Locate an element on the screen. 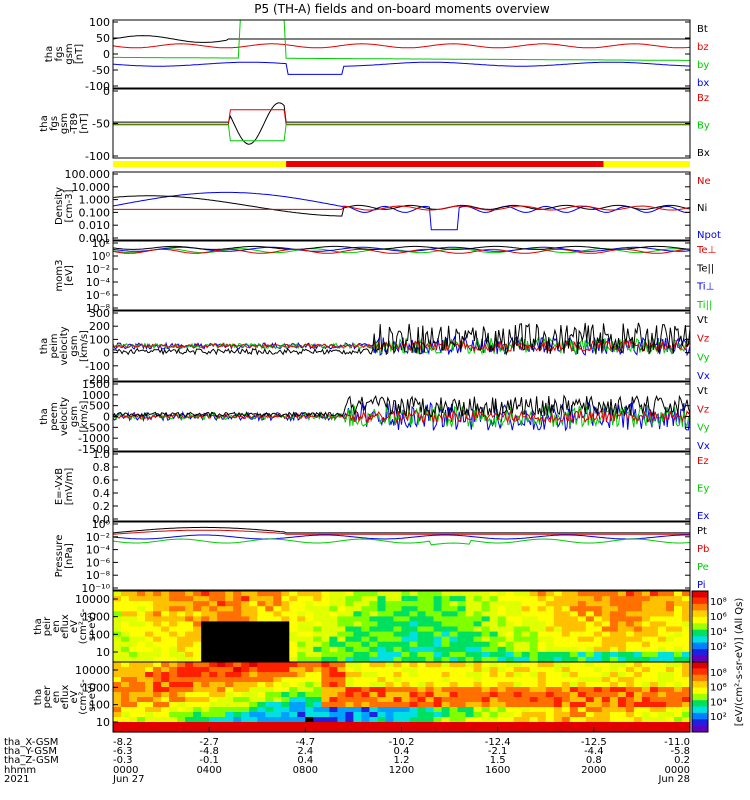 This screenshot has height=800, width=750. trace-pi is located at coordinates (401, 542).